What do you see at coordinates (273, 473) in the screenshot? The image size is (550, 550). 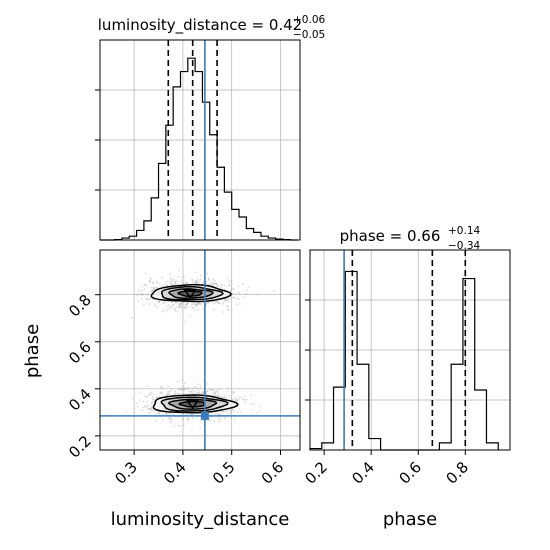 I see `x-tick-label: 0.6` at bounding box center [273, 473].